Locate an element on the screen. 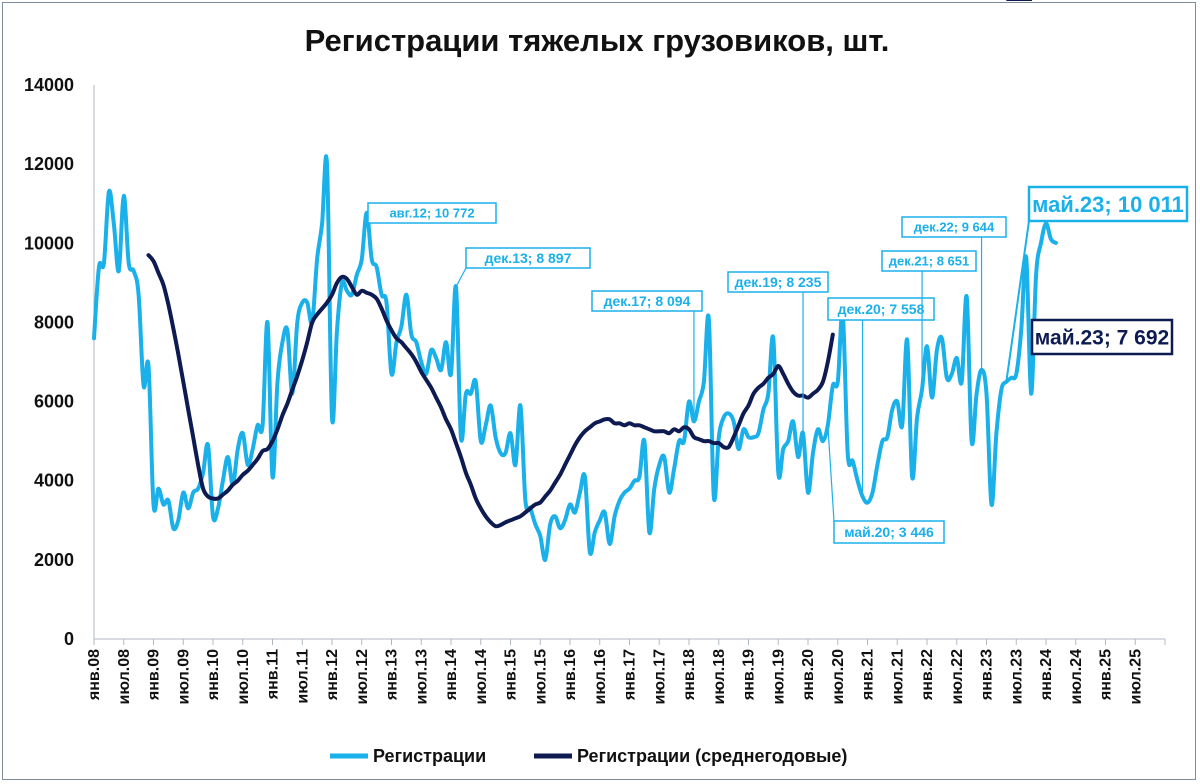  y-tick-label: 14000 is located at coordinates (49, 85).